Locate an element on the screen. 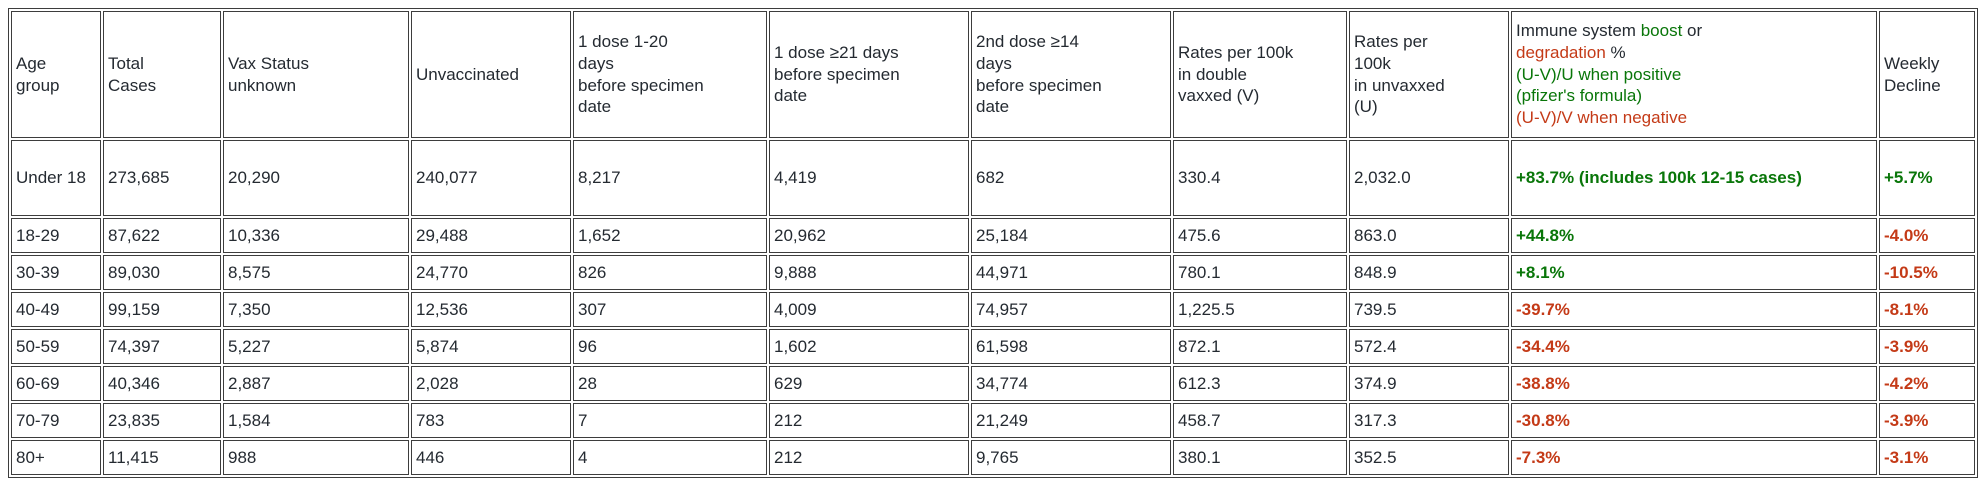  column-header-age: Age group is located at coordinates (56, 74).